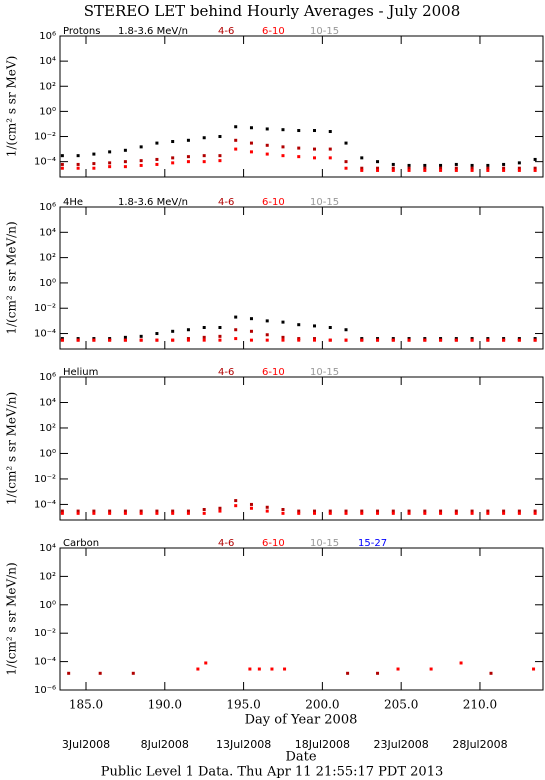 The image size is (545, 780). I want to click on x-tick-label: 200.0, so click(322, 705).